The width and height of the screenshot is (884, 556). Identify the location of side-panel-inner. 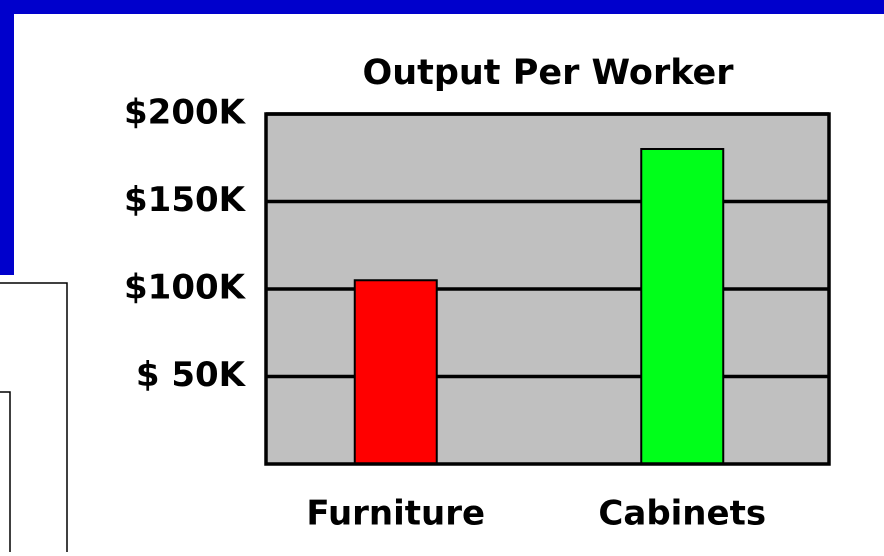
(5, 473).